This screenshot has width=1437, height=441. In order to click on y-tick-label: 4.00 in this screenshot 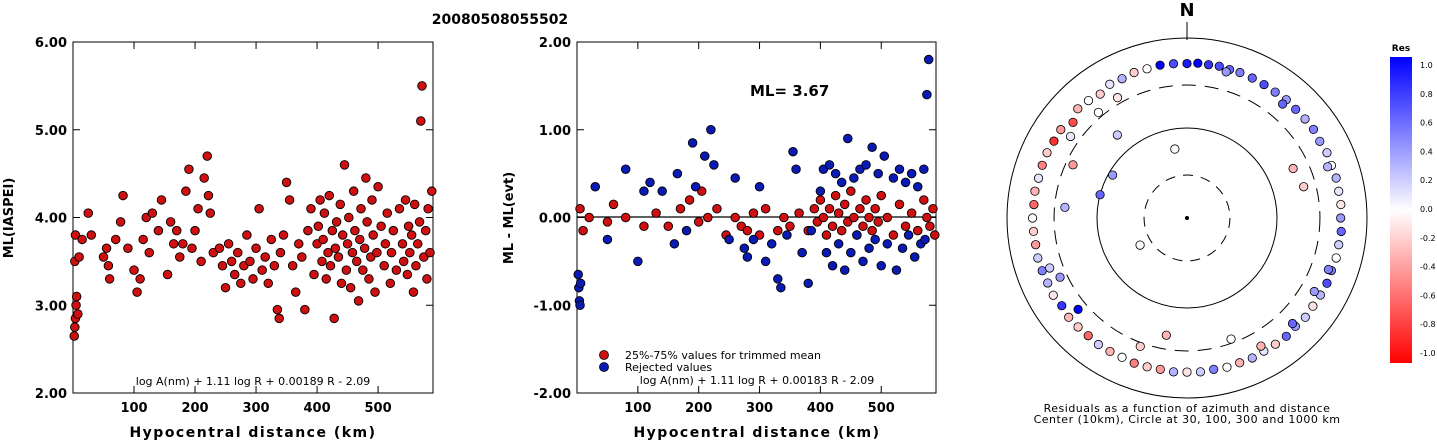, I will do `click(51, 219)`.